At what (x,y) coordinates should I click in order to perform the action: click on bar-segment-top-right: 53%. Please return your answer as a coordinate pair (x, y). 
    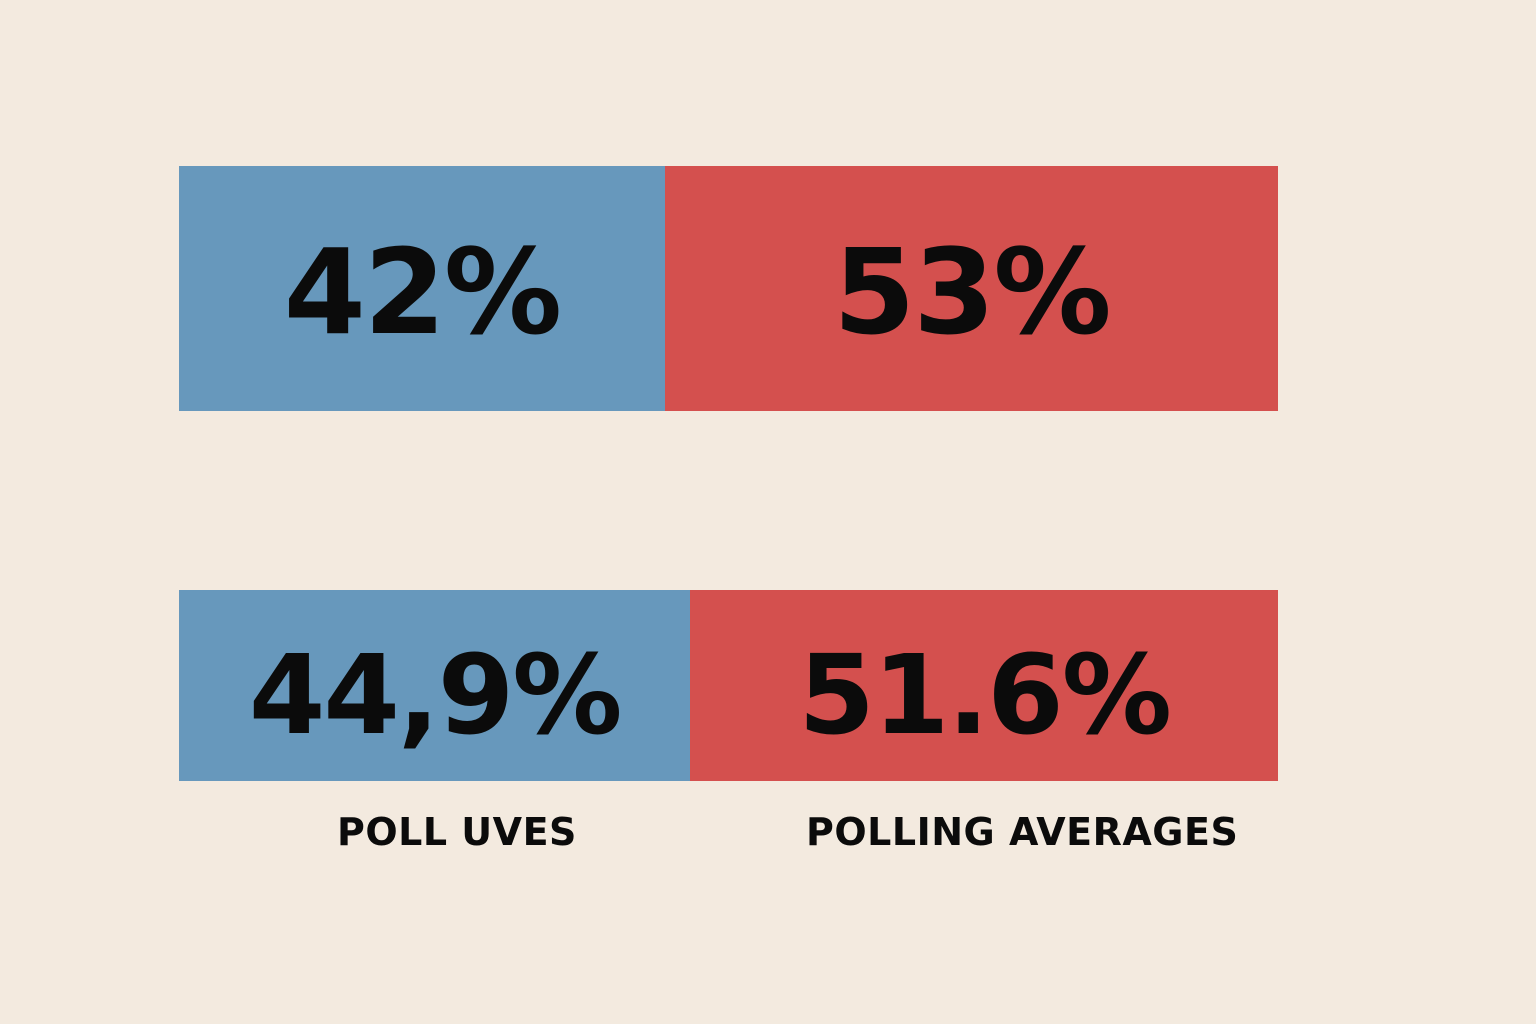
    Looking at the image, I should click on (971, 288).